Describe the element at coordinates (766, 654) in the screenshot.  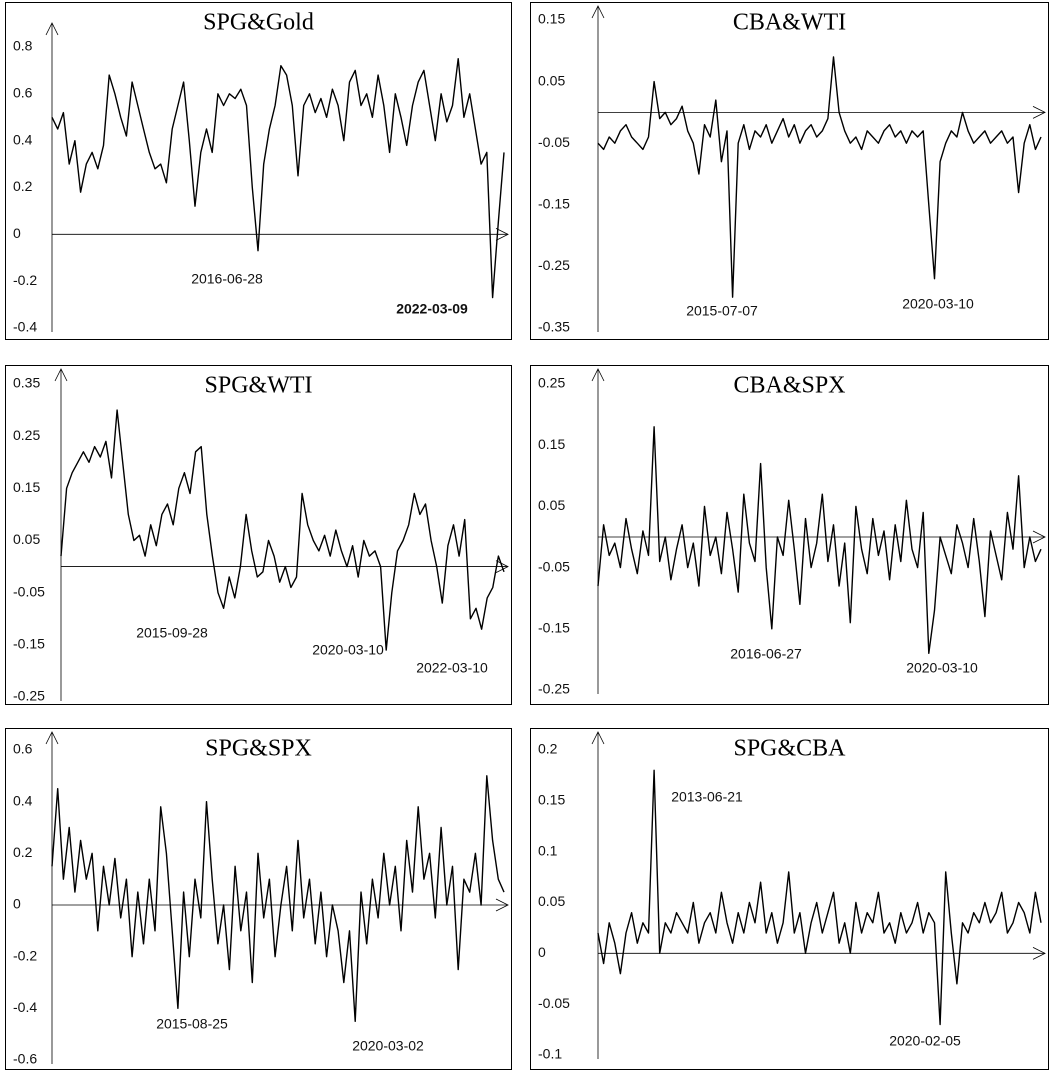
I see `annotation: 2016-06-27` at that location.